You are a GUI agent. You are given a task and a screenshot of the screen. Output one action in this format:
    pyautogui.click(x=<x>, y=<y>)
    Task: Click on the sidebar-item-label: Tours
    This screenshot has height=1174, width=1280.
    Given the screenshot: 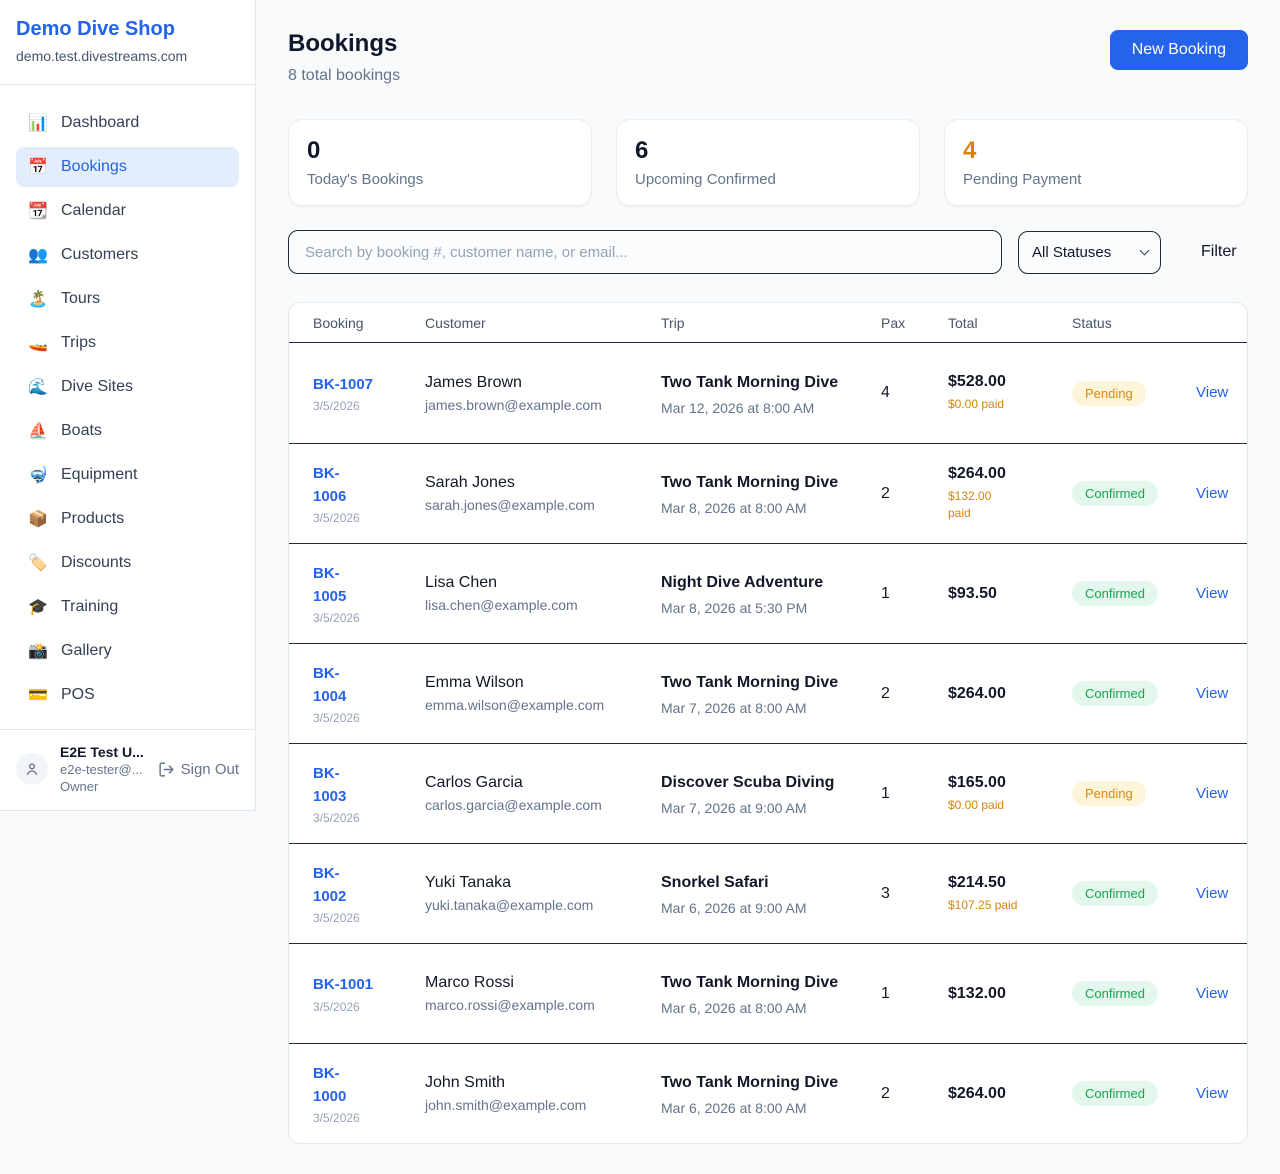 What is the action you would take?
    pyautogui.click(x=81, y=298)
    